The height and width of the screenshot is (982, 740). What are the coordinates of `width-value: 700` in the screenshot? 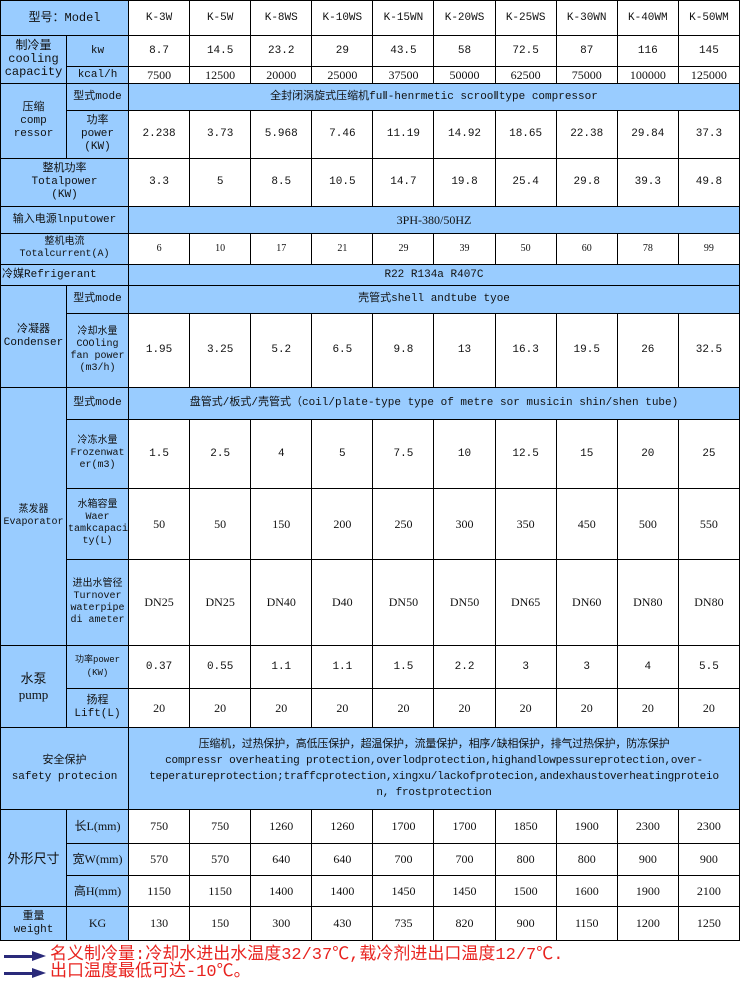 It's located at (464, 859).